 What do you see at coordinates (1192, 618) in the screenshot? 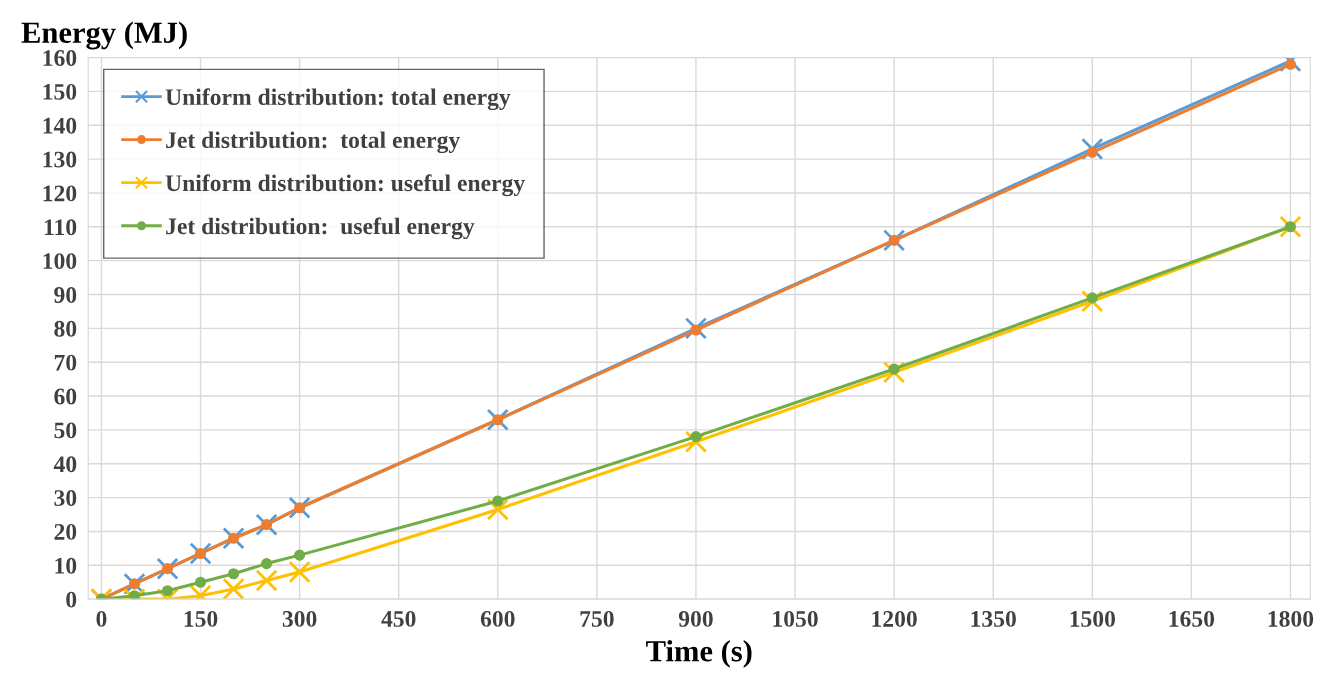
I see `x-tick-label: 1650` at bounding box center [1192, 618].